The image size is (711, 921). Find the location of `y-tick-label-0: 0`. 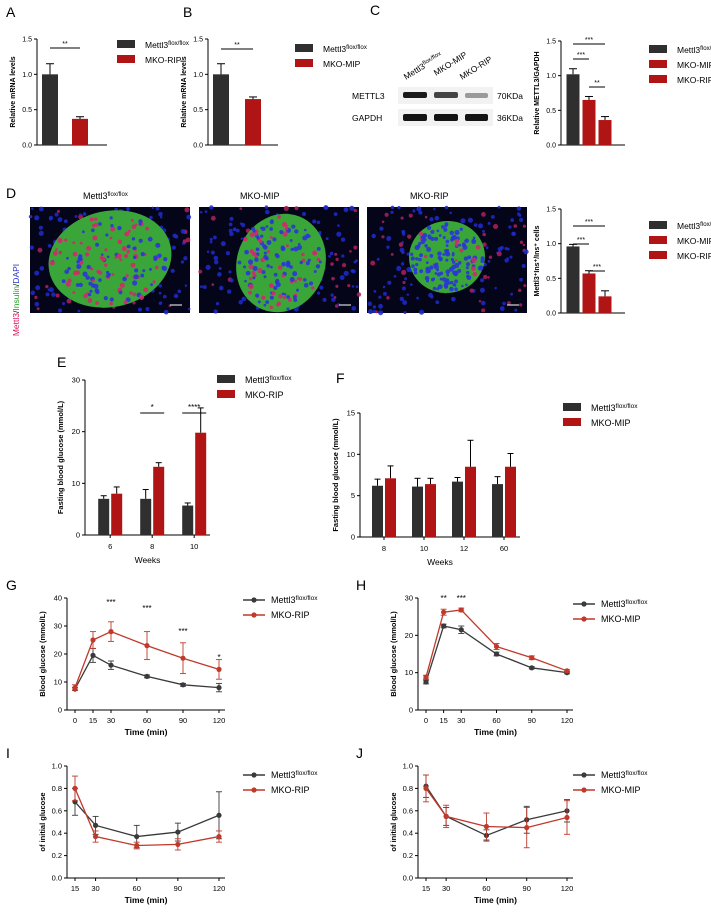

y-tick-label-0: 0 is located at coordinates (78, 535).